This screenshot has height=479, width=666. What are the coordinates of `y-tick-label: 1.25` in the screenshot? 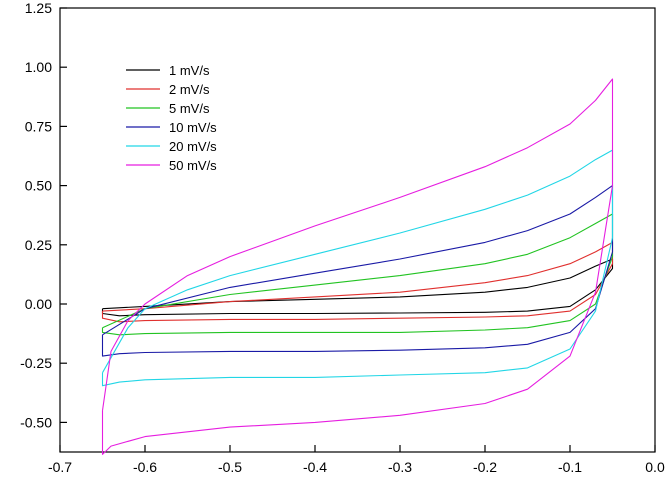 It's located at (38, 8).